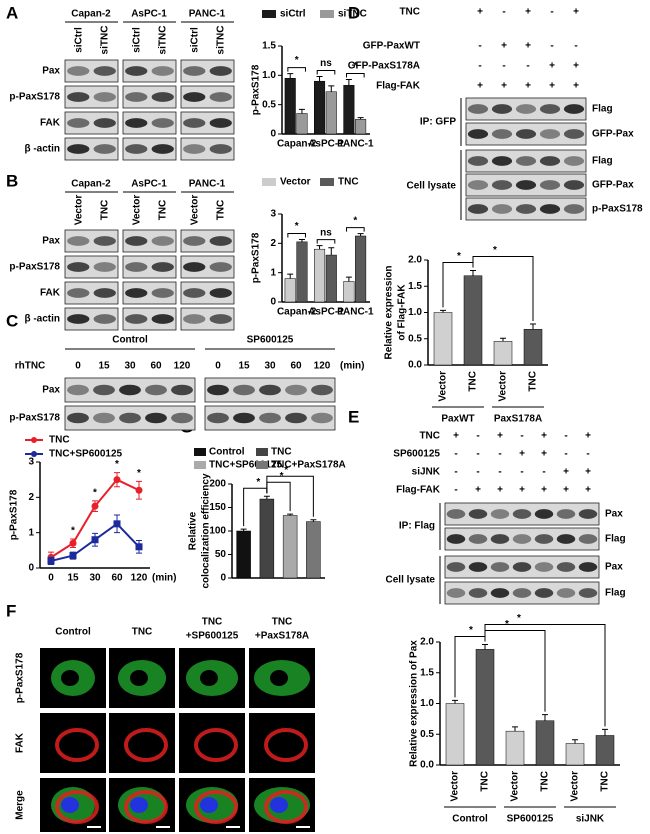  I want to click on y-tick-label: 2, so click(31, 497).